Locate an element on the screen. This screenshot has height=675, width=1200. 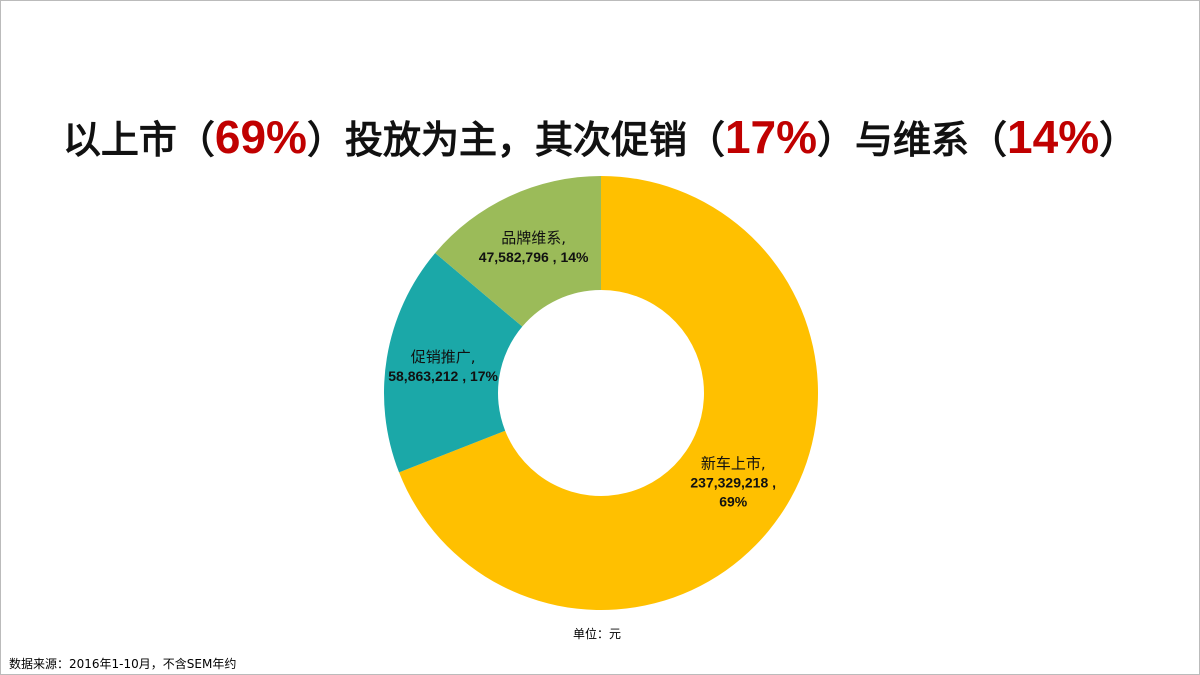
label-line: 237,329,218 , is located at coordinates (733, 483).